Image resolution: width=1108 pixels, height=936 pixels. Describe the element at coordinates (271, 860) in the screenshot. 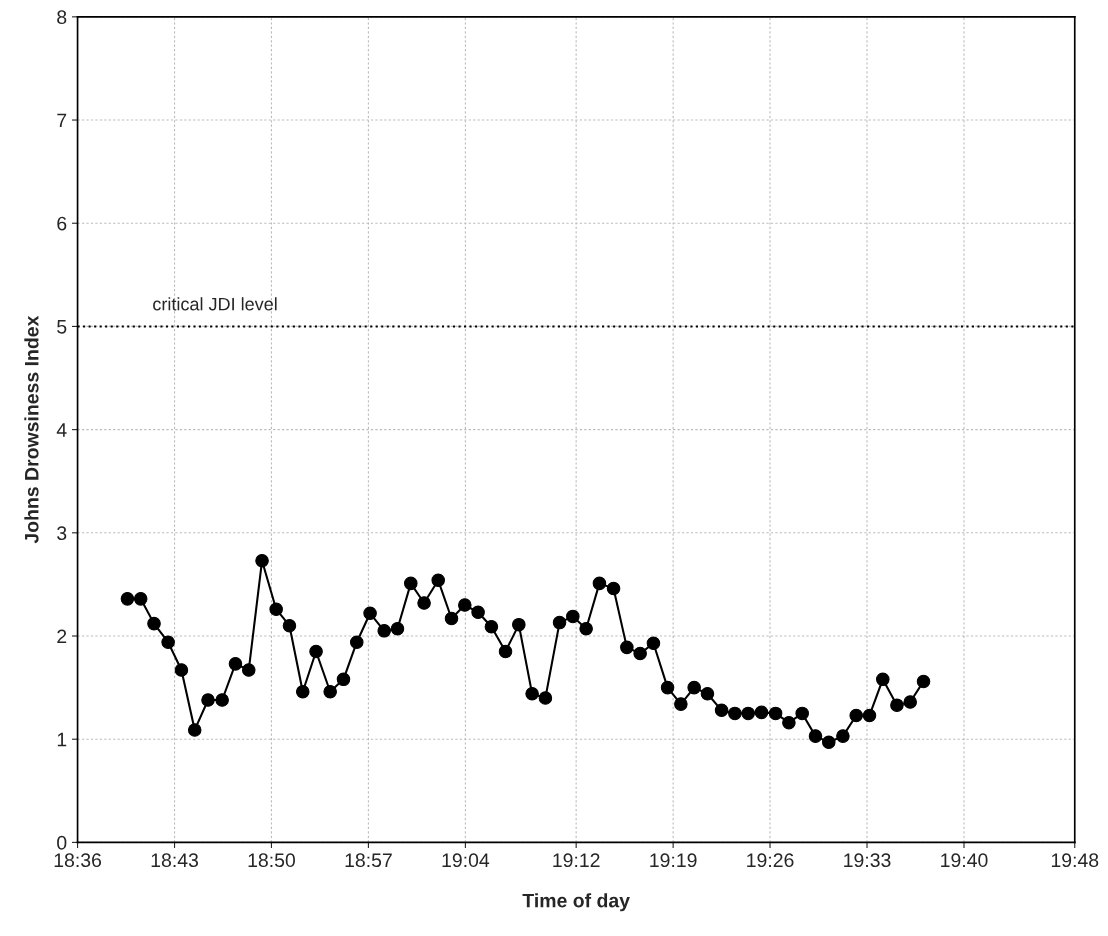

I see `x-tick-label: 18:50` at that location.